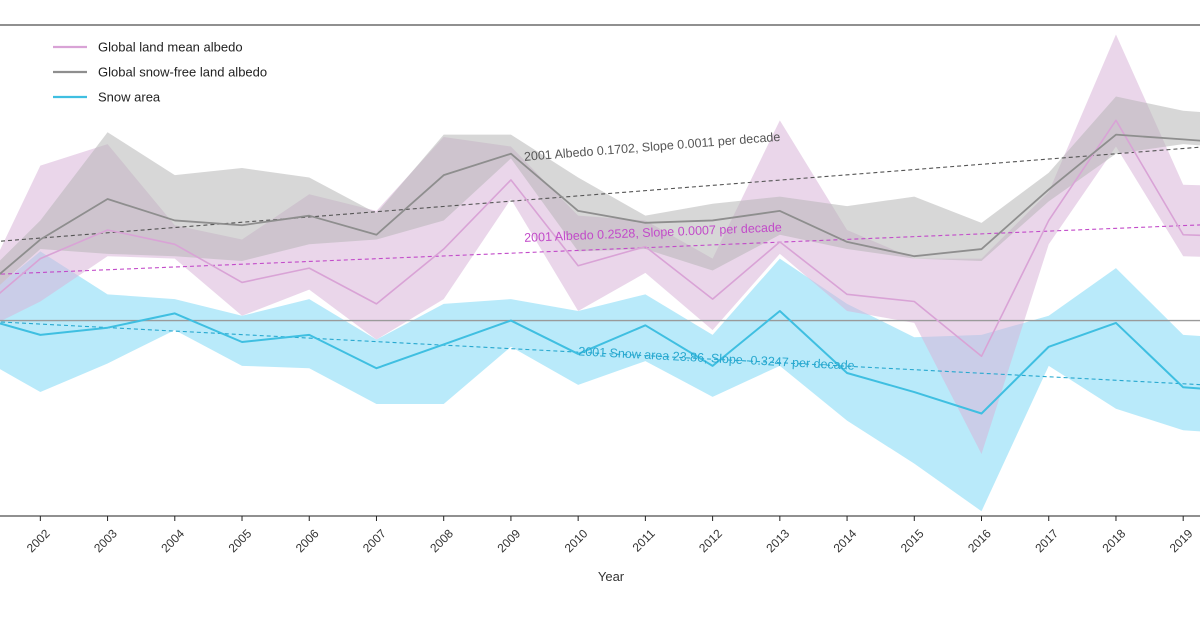 The image size is (1200, 635). What do you see at coordinates (611, 576) in the screenshot?
I see `x-axis-title: Year` at bounding box center [611, 576].